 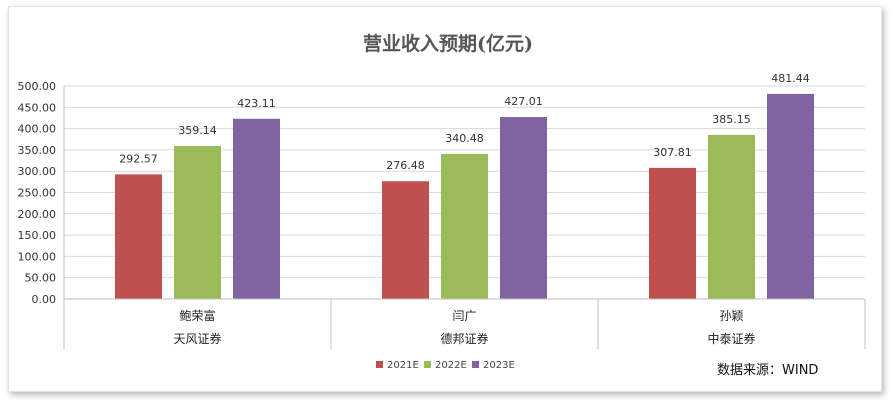 What do you see at coordinates (451, 365) in the screenshot?
I see `legend-label: 2022E` at bounding box center [451, 365].